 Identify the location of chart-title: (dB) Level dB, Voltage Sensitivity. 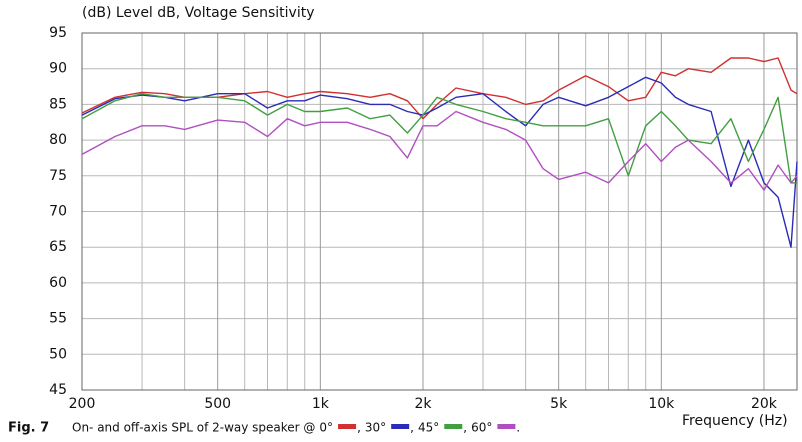
(198, 13).